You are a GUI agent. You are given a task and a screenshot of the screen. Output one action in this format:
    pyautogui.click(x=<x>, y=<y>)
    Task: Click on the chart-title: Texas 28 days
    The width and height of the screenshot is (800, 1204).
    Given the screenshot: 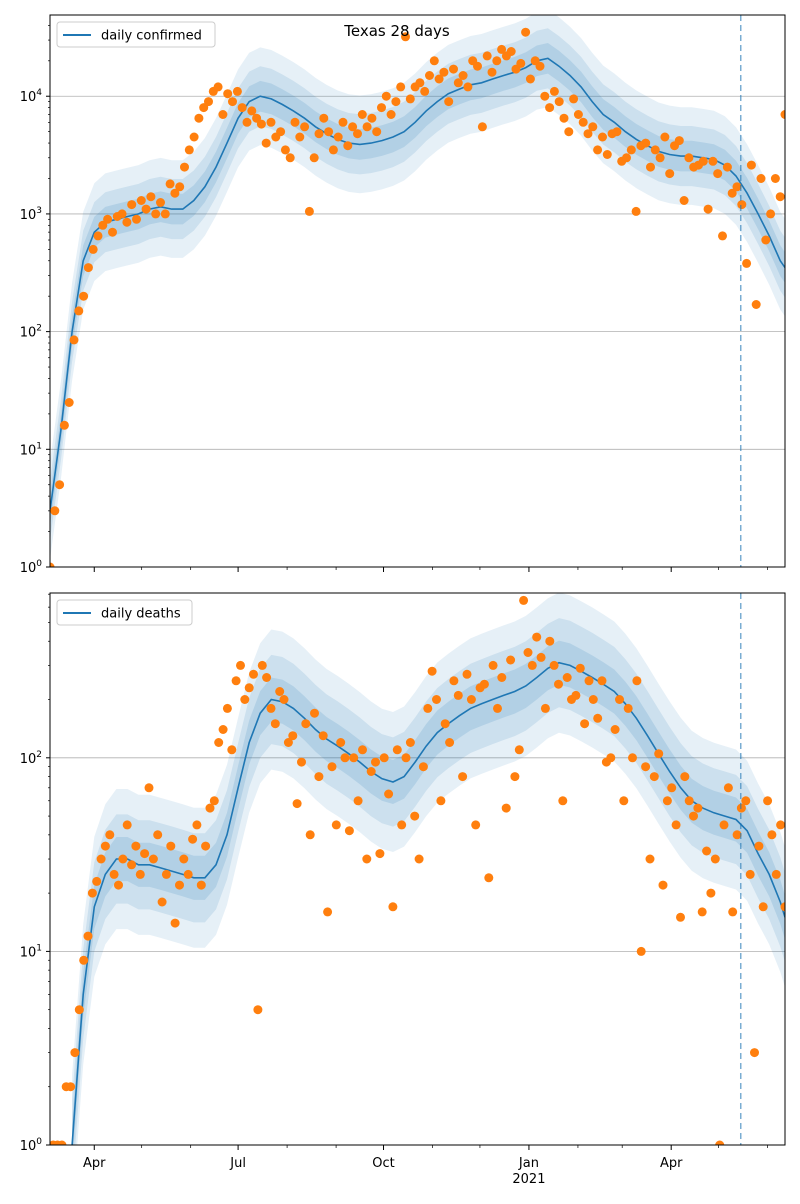 What is the action you would take?
    pyautogui.click(x=396, y=31)
    